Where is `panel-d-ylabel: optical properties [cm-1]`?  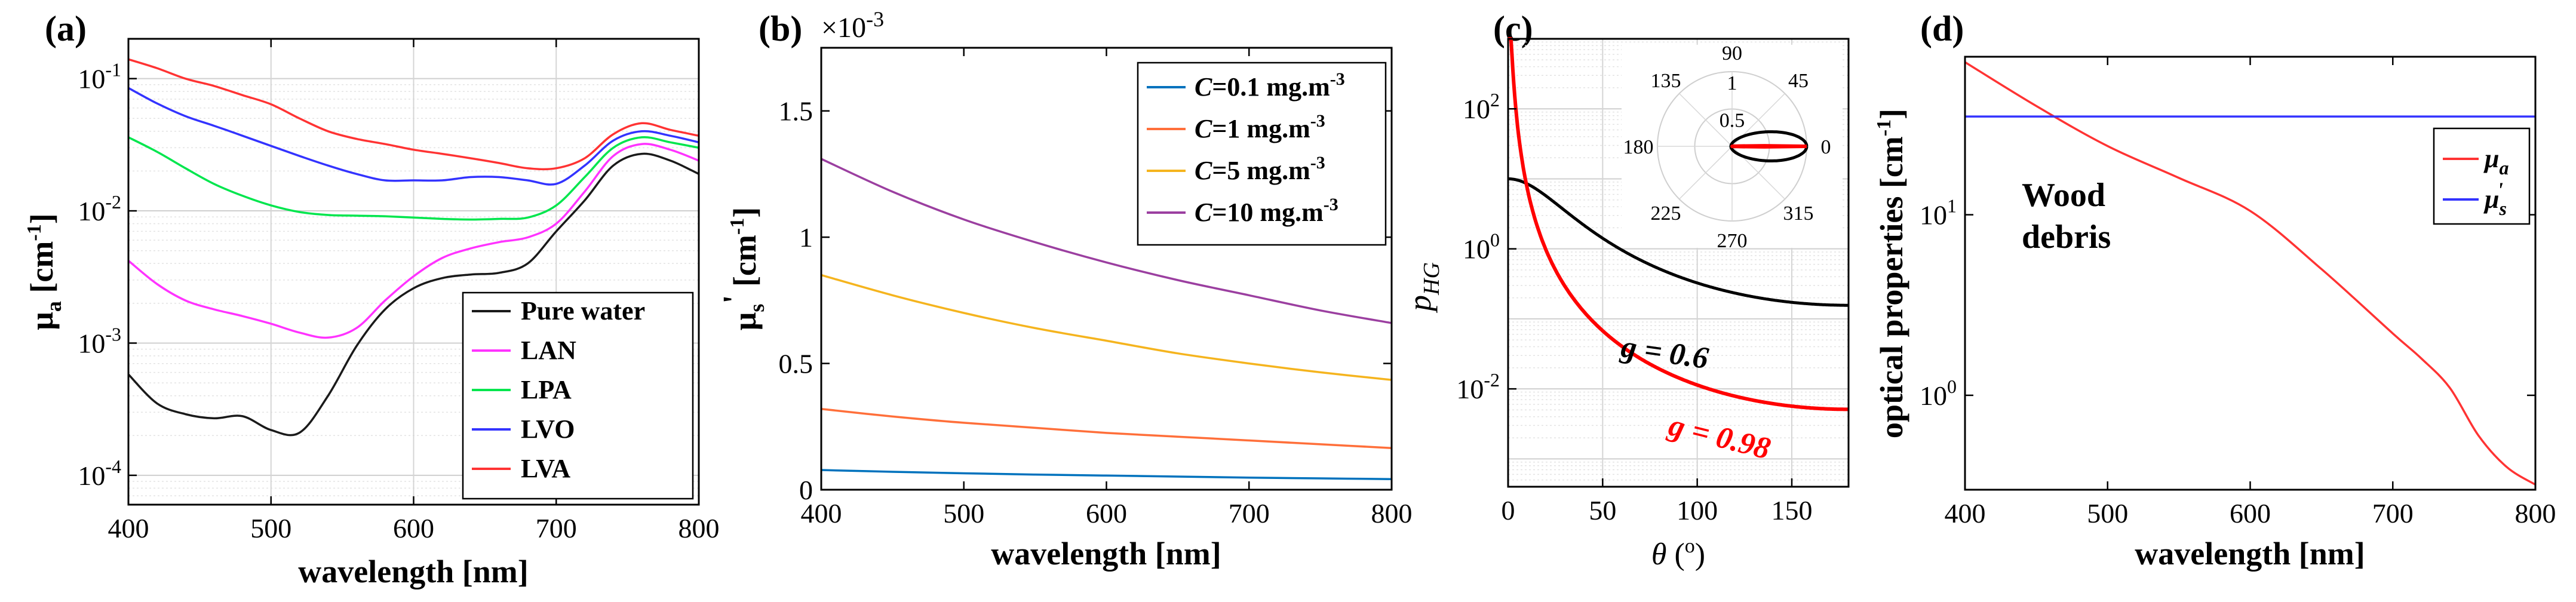 panel-d-ylabel: optical properties [cm-1] is located at coordinates (1891, 273).